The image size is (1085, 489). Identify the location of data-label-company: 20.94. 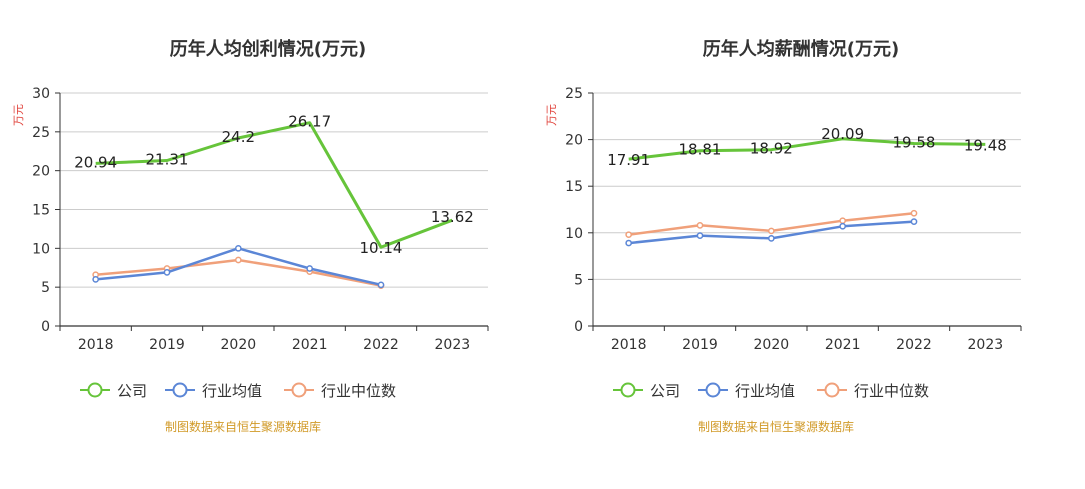
(95, 162).